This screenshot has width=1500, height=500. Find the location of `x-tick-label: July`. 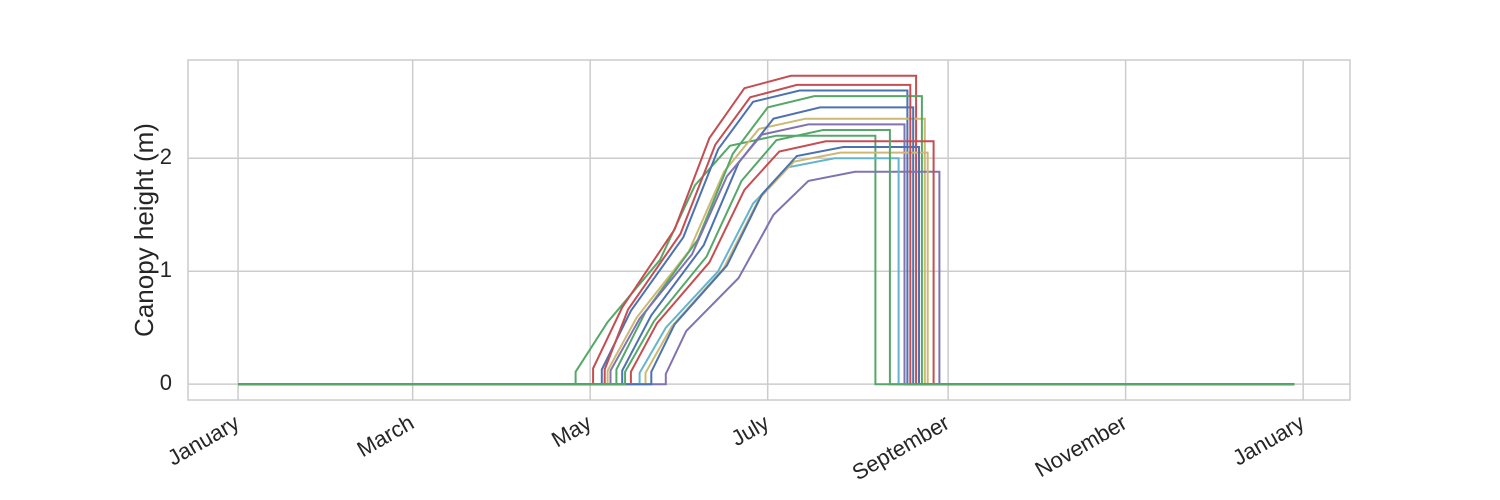

x-tick-label: July is located at coordinates (750, 430).